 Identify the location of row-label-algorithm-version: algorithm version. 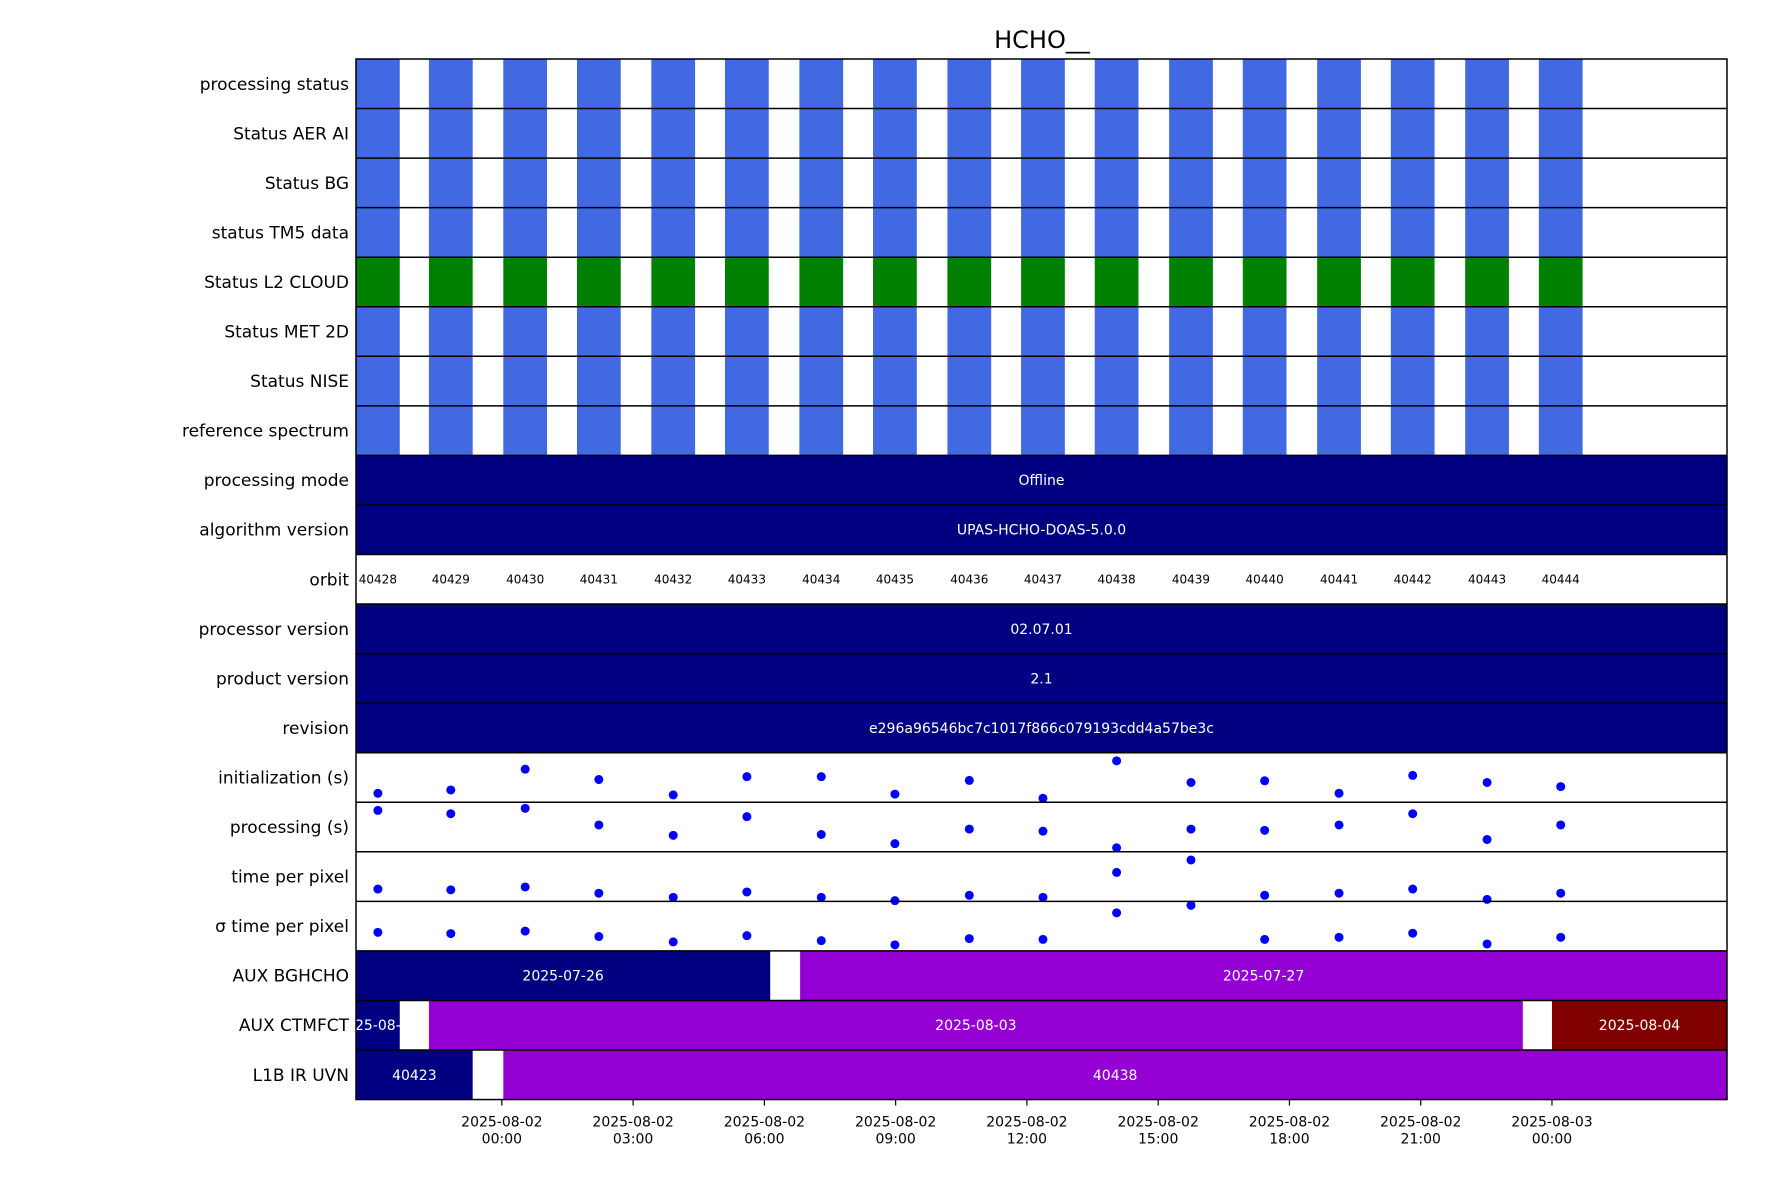
(274, 531).